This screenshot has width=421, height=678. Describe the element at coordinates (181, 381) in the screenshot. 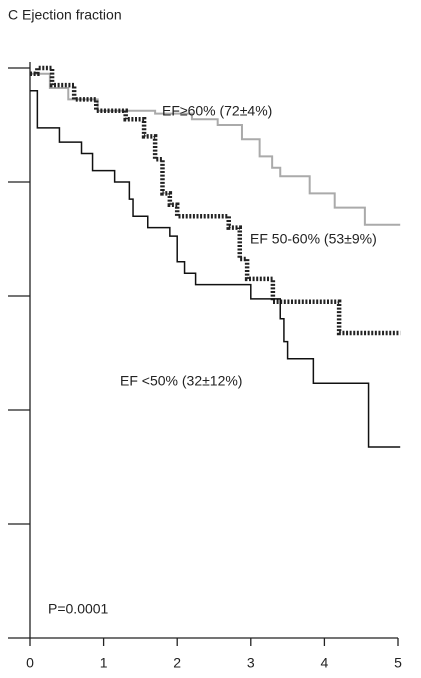

I see `series-label: EF <50% (32±12%)` at that location.